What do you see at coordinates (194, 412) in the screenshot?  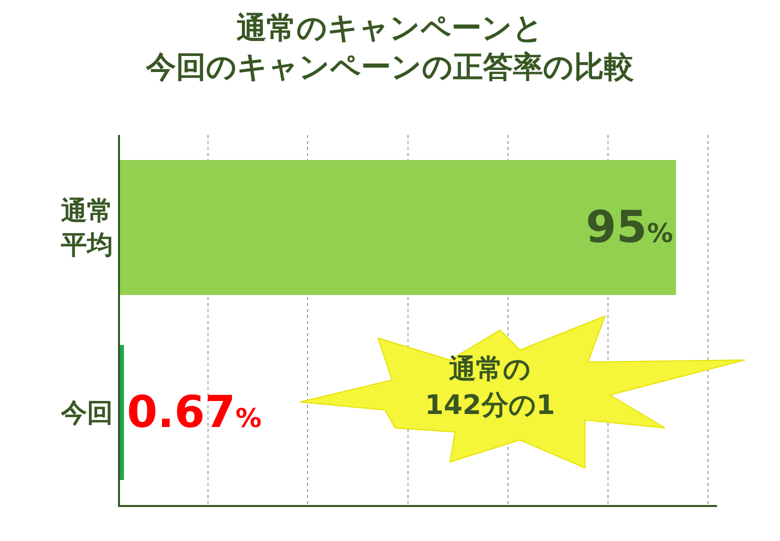 I see `data-label: 0.67%` at bounding box center [194, 412].